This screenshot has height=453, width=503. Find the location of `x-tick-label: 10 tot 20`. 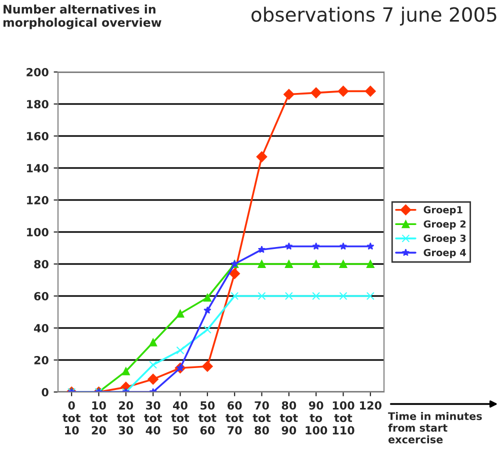

x-tick-label: 10 tot 20 is located at coordinates (99, 418).